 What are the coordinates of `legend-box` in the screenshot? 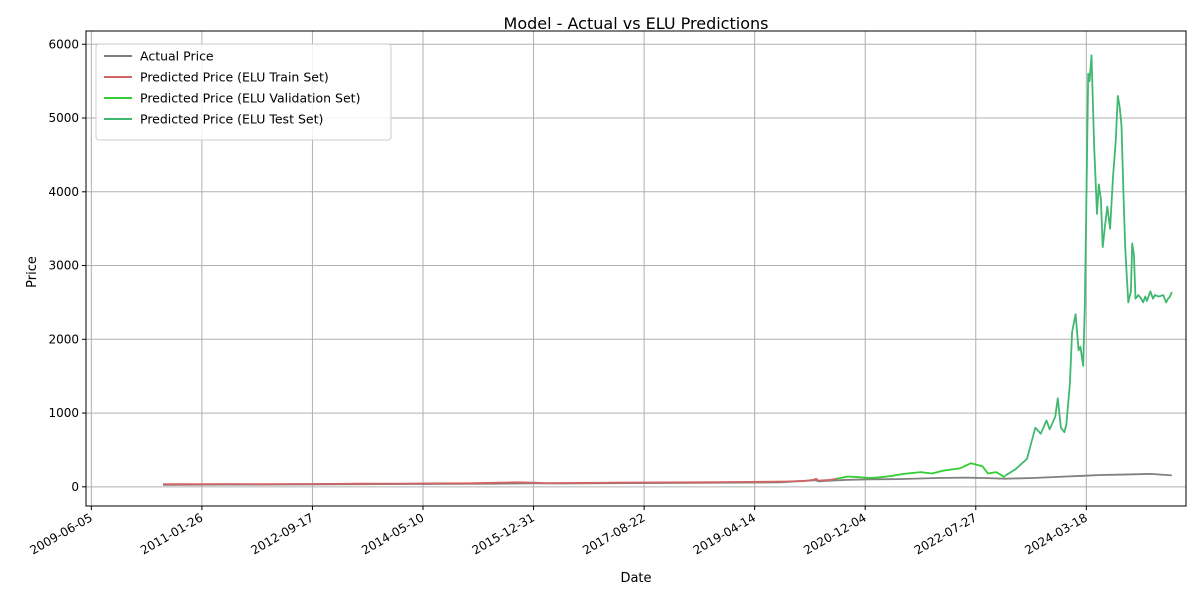 It's located at (243, 92).